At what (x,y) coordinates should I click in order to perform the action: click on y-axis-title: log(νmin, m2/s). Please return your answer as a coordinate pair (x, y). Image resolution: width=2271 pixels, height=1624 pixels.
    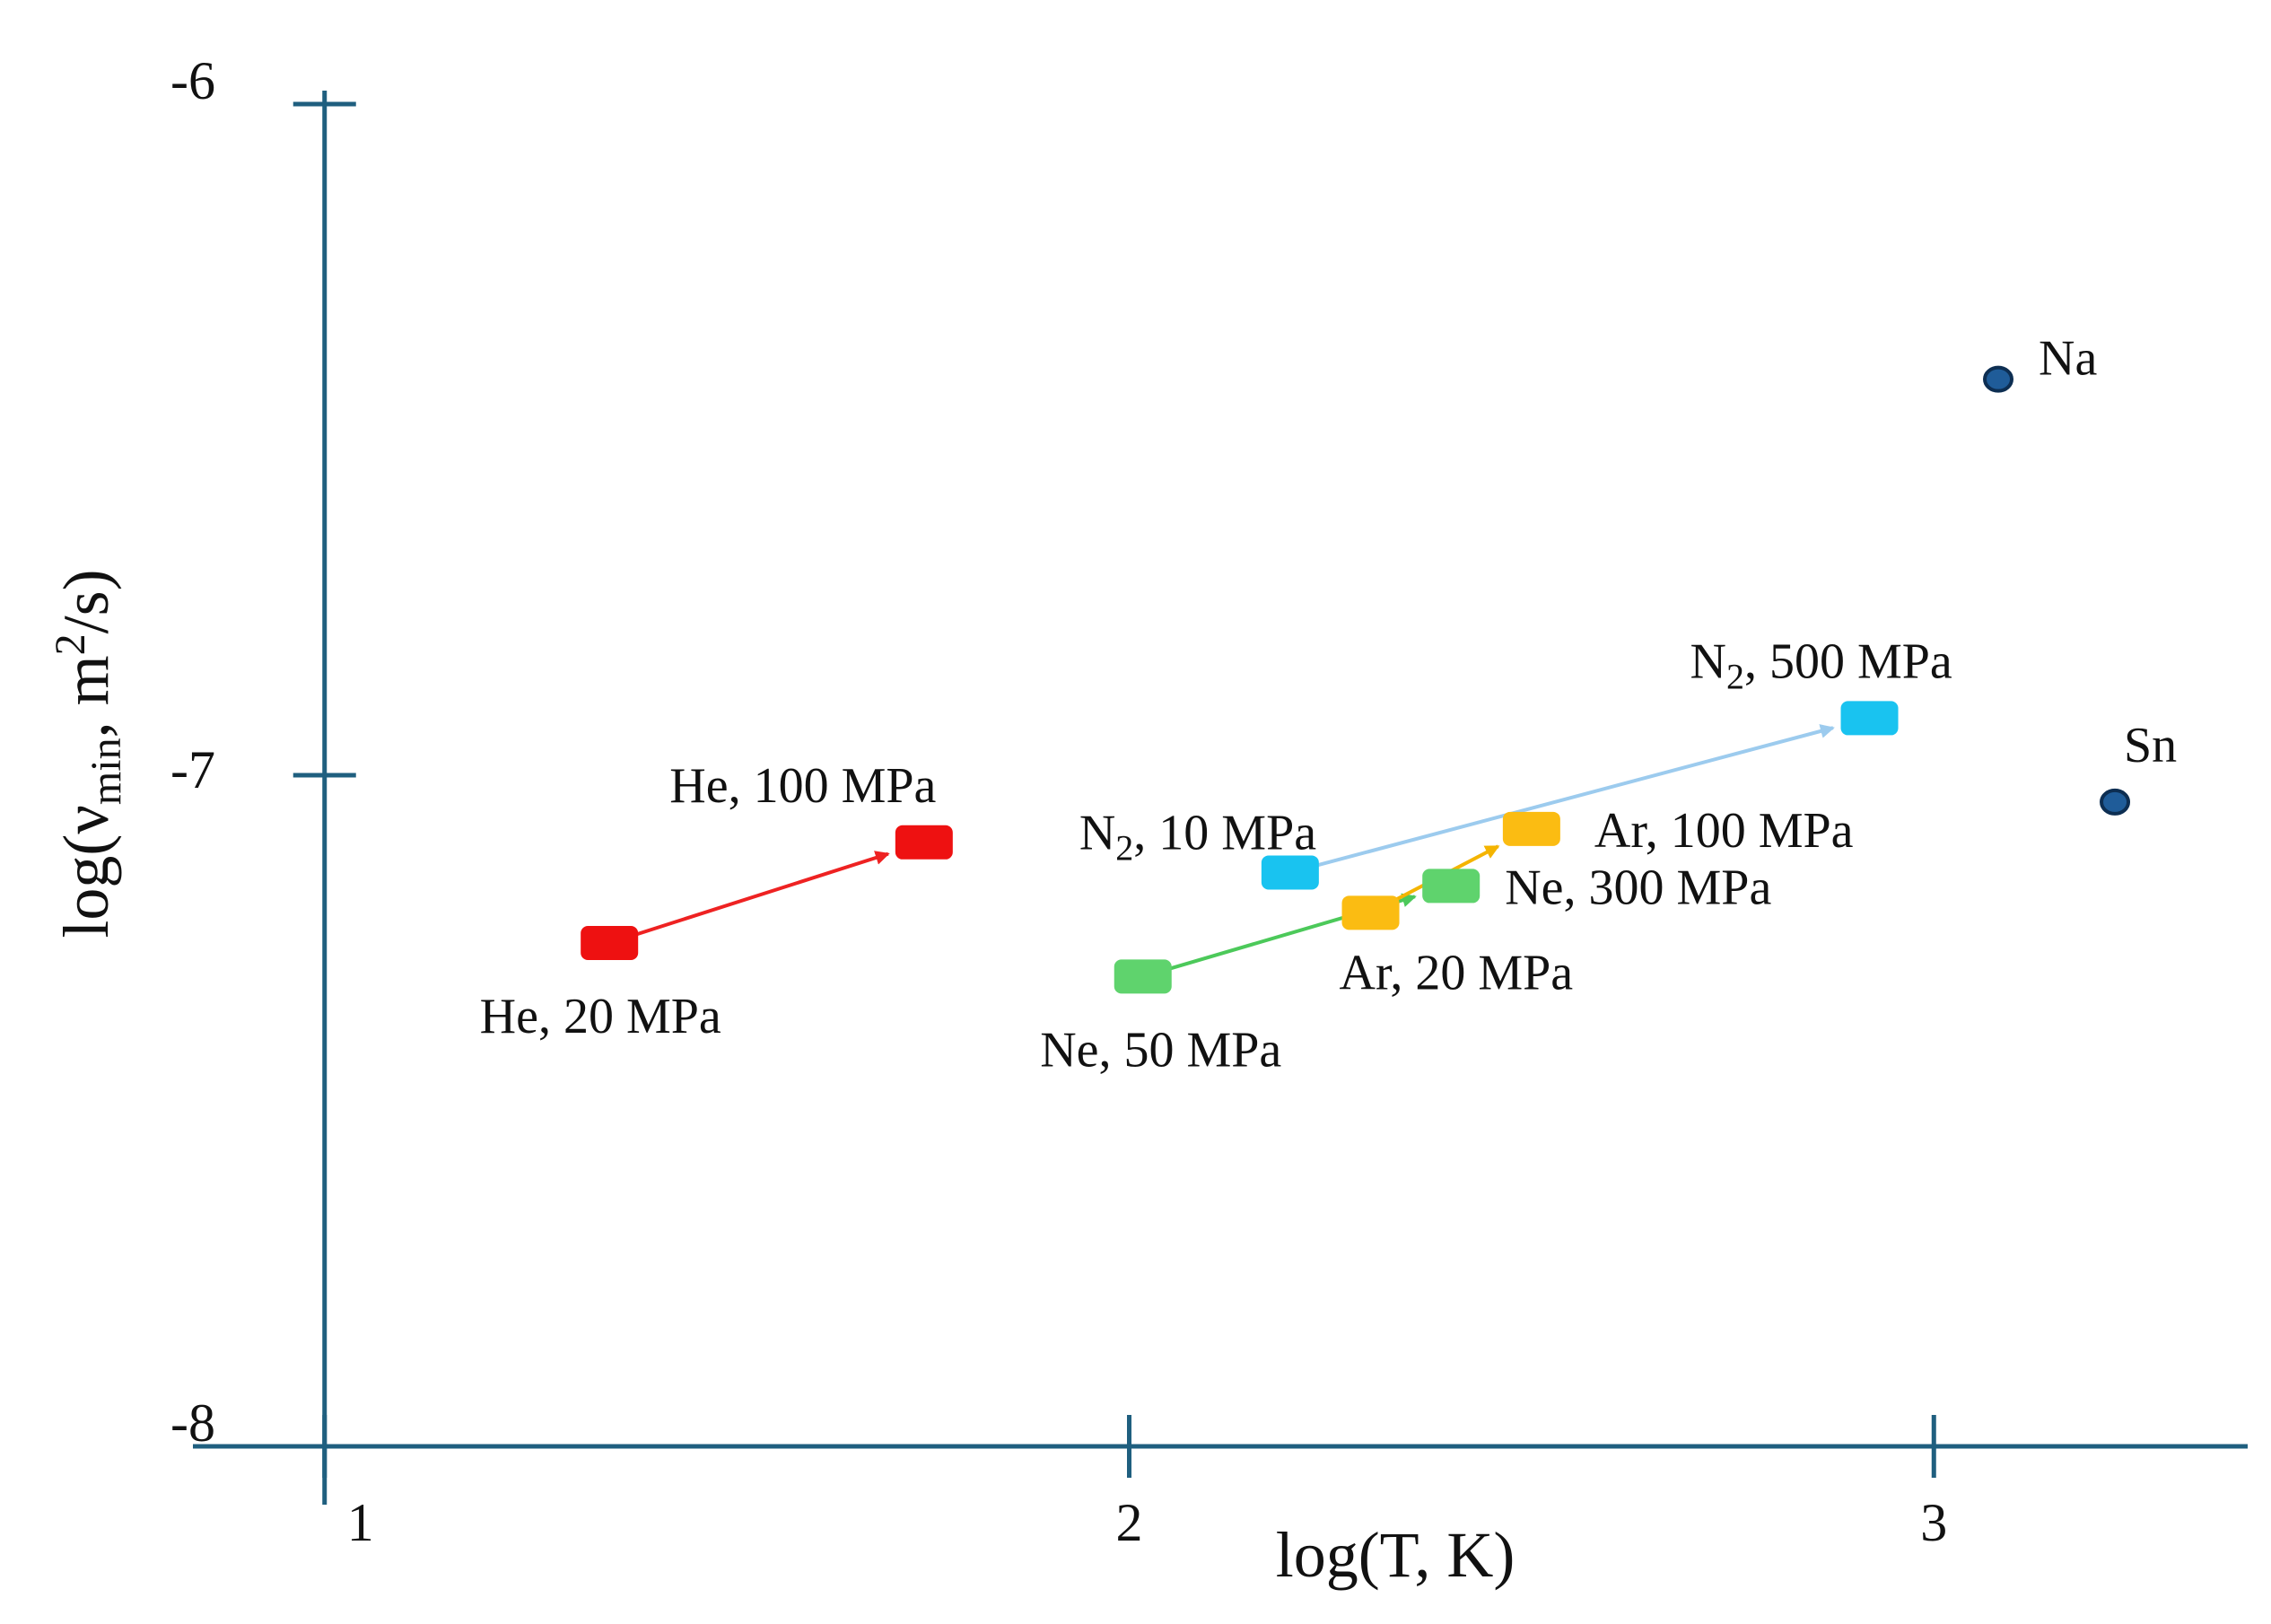
    Looking at the image, I should click on (88, 753).